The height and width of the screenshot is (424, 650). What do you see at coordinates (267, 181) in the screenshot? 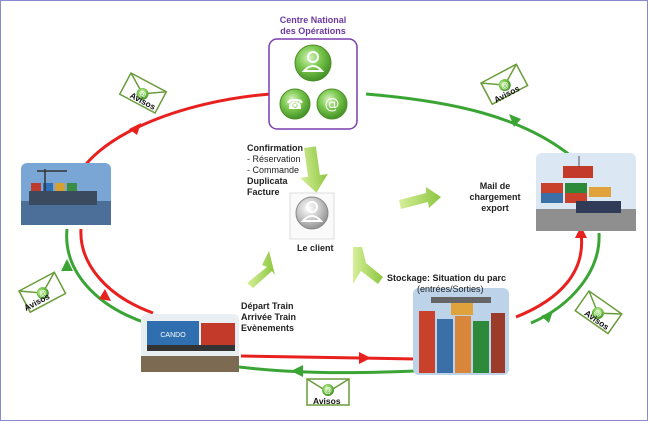
I see `confirmation-line3: Duplicata` at bounding box center [267, 181].